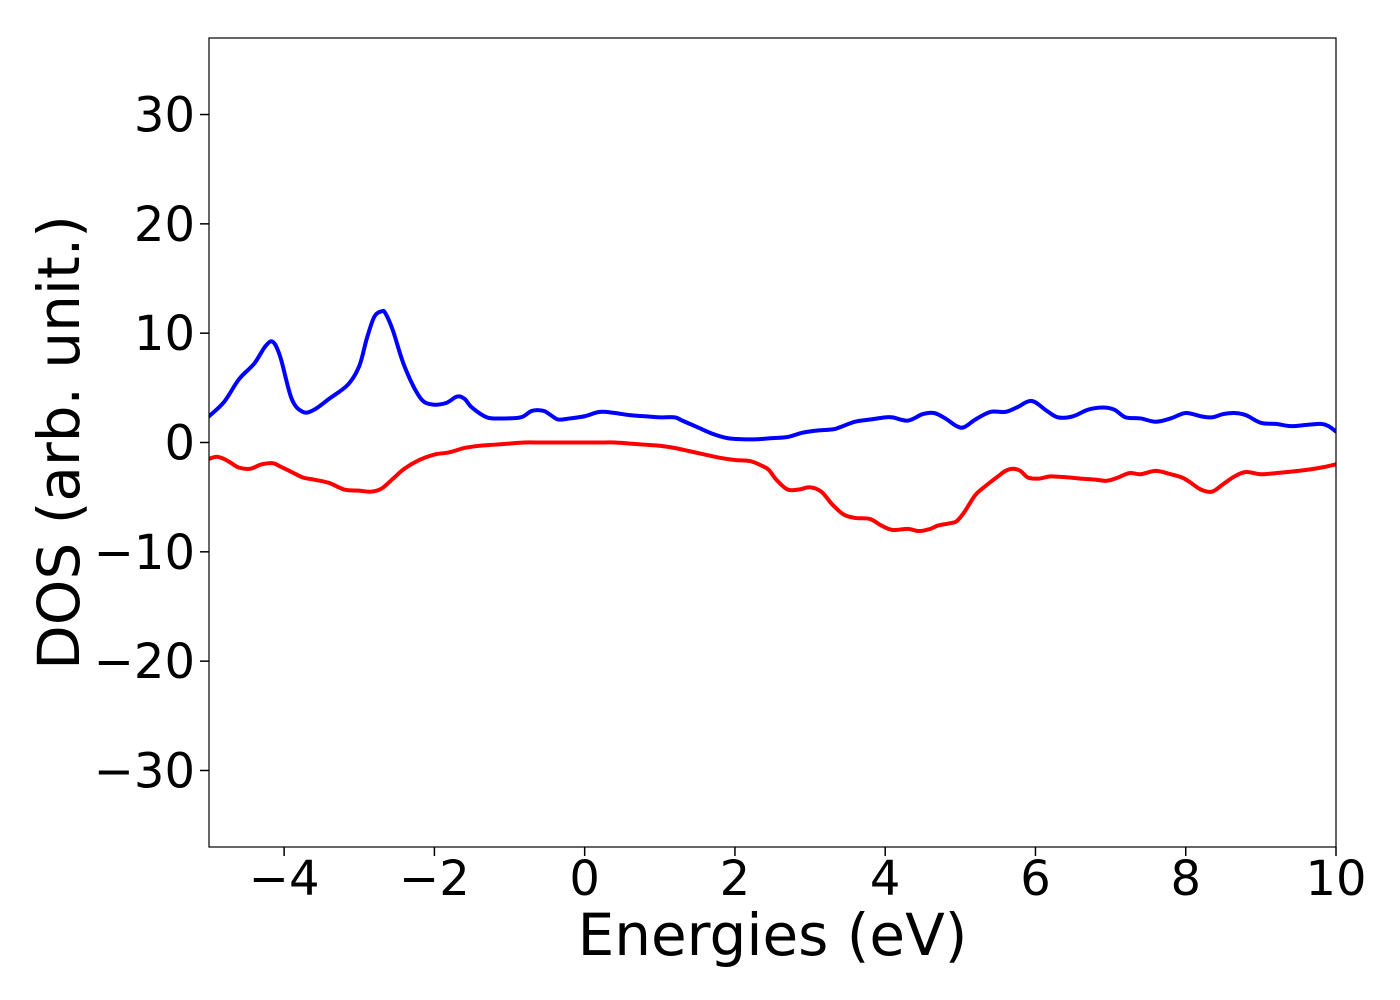  Describe the element at coordinates (151, 443) in the screenshot. I see `y-axis: −30 −20 −10 0 10 20 30` at that location.